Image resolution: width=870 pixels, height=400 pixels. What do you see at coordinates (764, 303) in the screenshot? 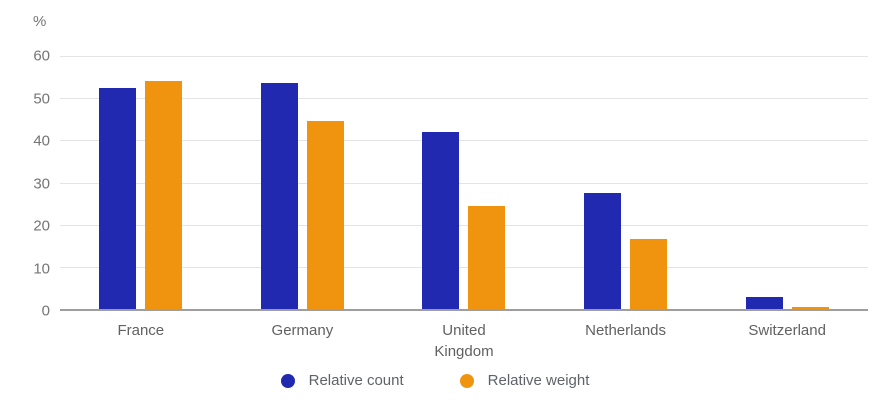
I see `bar-relative-count-switzerland` at bounding box center [764, 303].